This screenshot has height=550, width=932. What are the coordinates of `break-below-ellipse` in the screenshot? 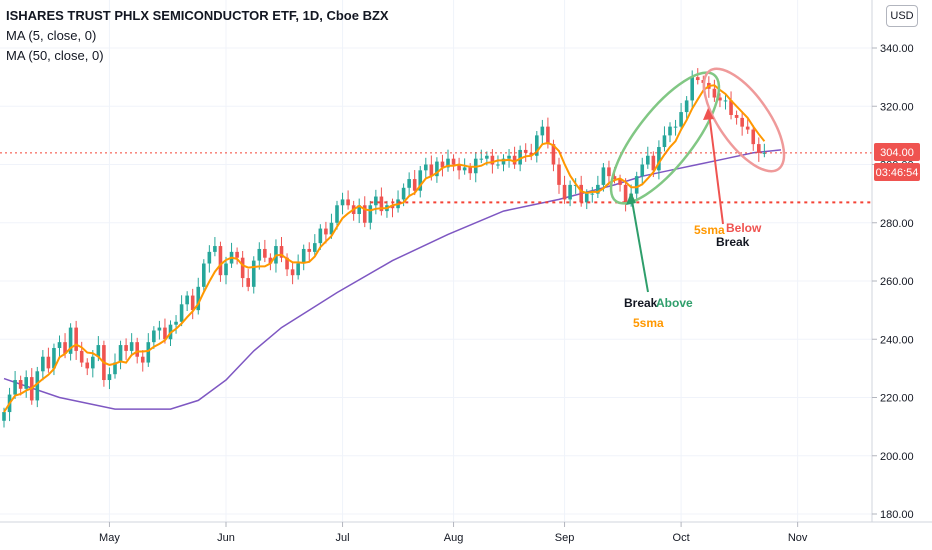 It's located at (744, 120).